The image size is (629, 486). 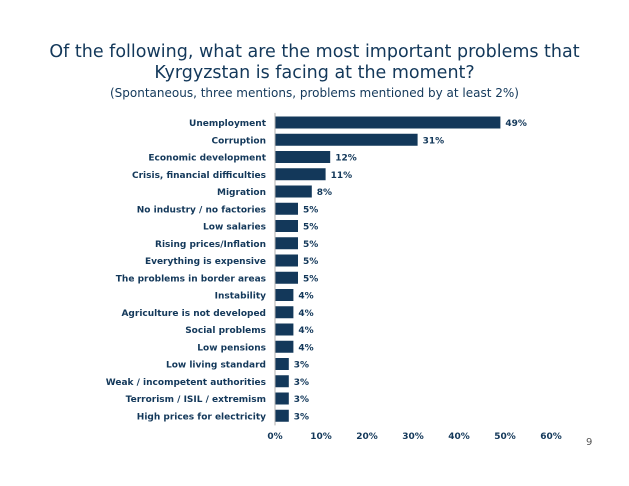 What do you see at coordinates (240, 297) in the screenshot?
I see `category-label: Instability` at bounding box center [240, 297].